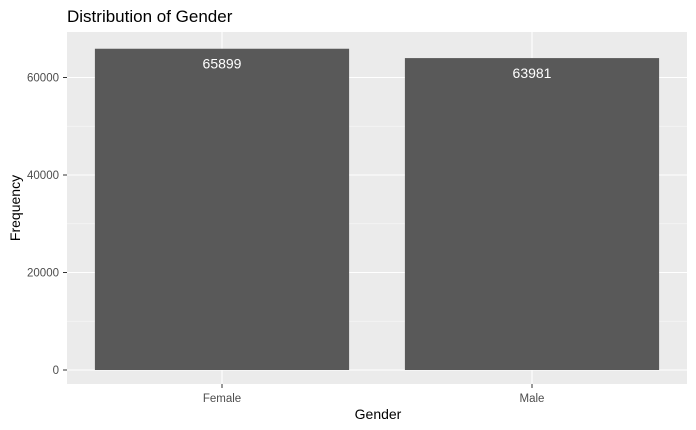 The height and width of the screenshot is (430, 696). Describe the element at coordinates (532, 73) in the screenshot. I see `data-label-male: 63981` at that location.